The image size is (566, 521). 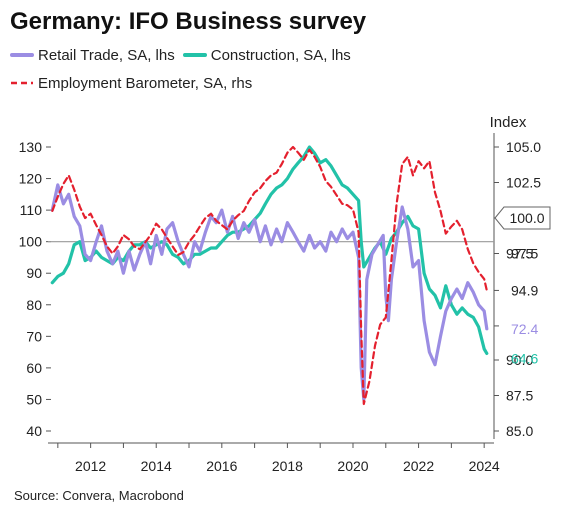 What do you see at coordinates (523, 183) in the screenshot?
I see `y-right-tick-label: 102.5` at bounding box center [523, 183].